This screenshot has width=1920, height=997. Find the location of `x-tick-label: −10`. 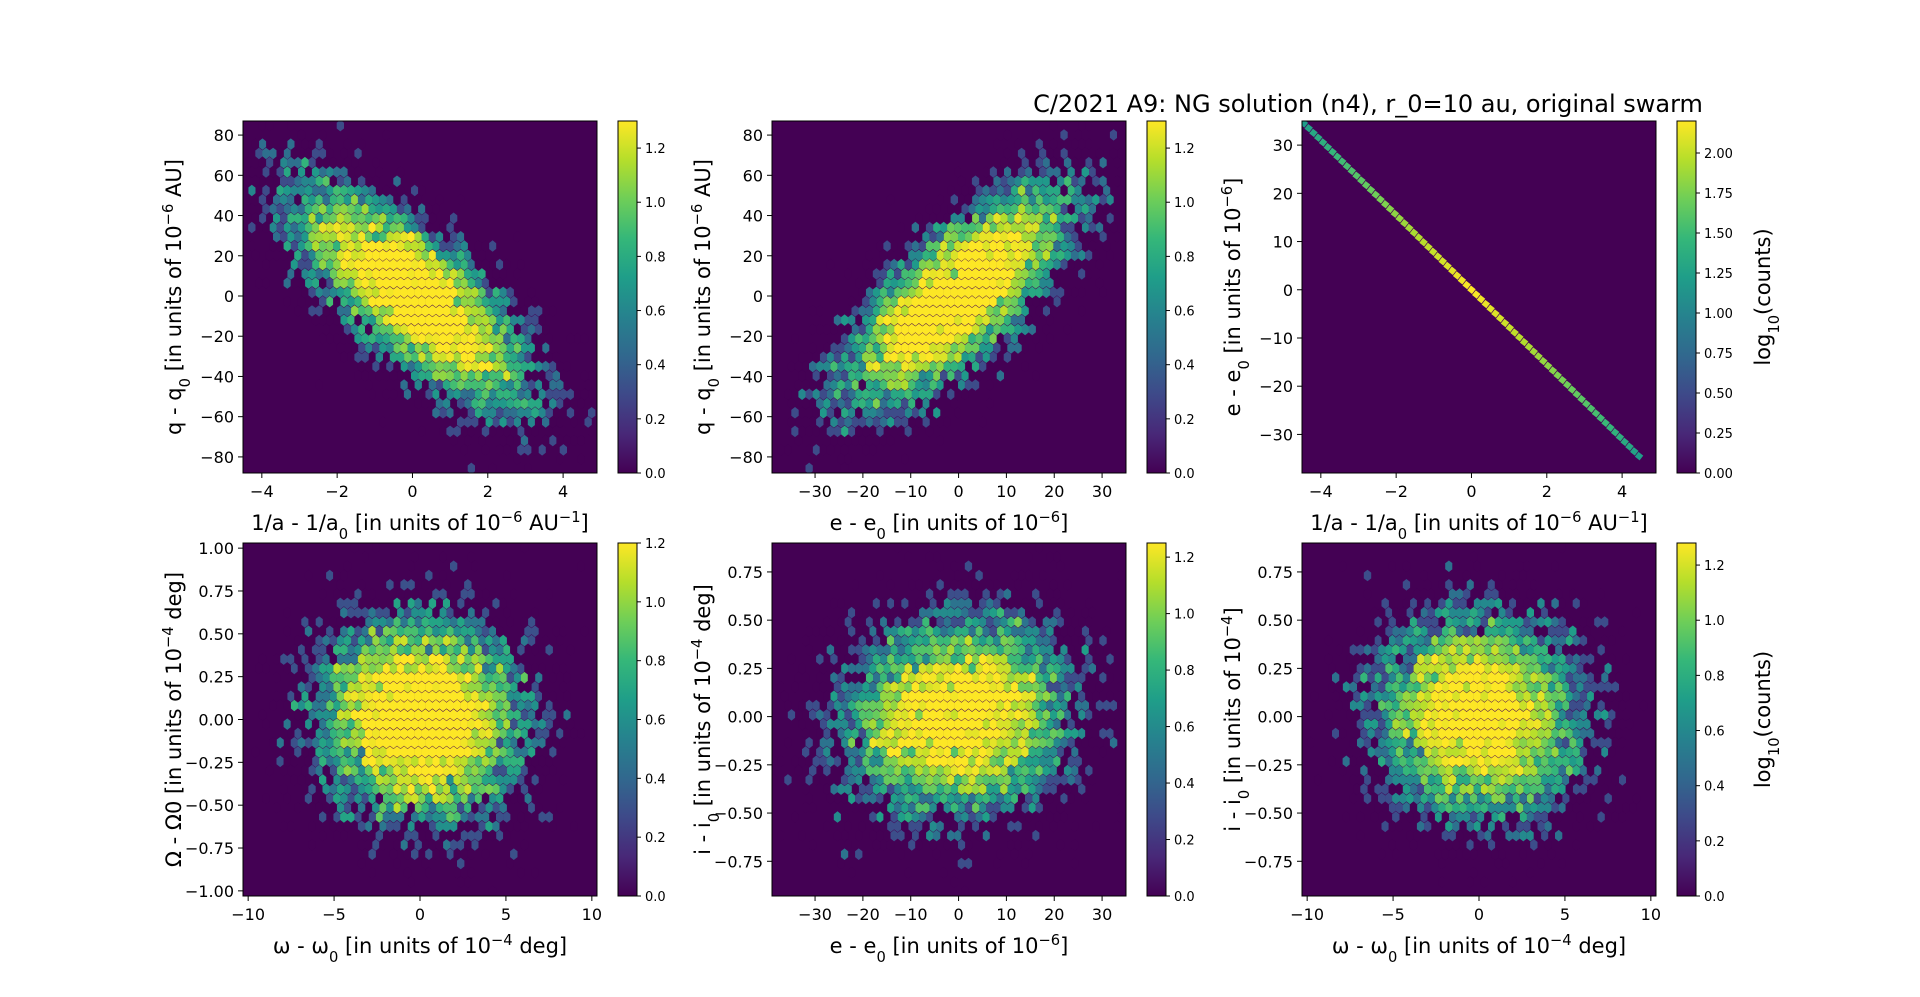

x-tick-label: −10 is located at coordinates (911, 491).